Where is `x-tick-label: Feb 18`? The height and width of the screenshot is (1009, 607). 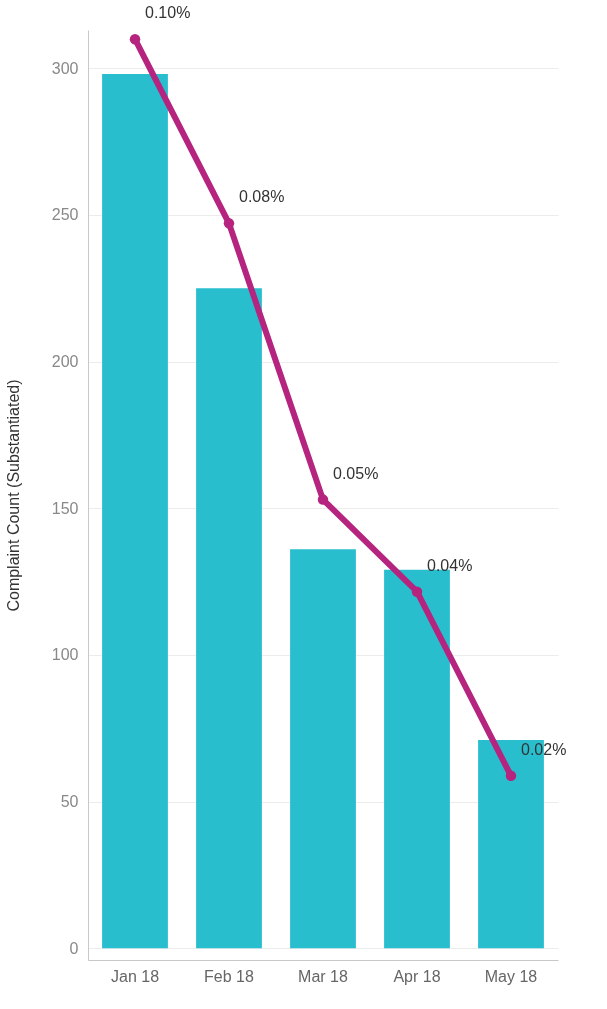
x-tick-label: Feb 18 is located at coordinates (229, 976).